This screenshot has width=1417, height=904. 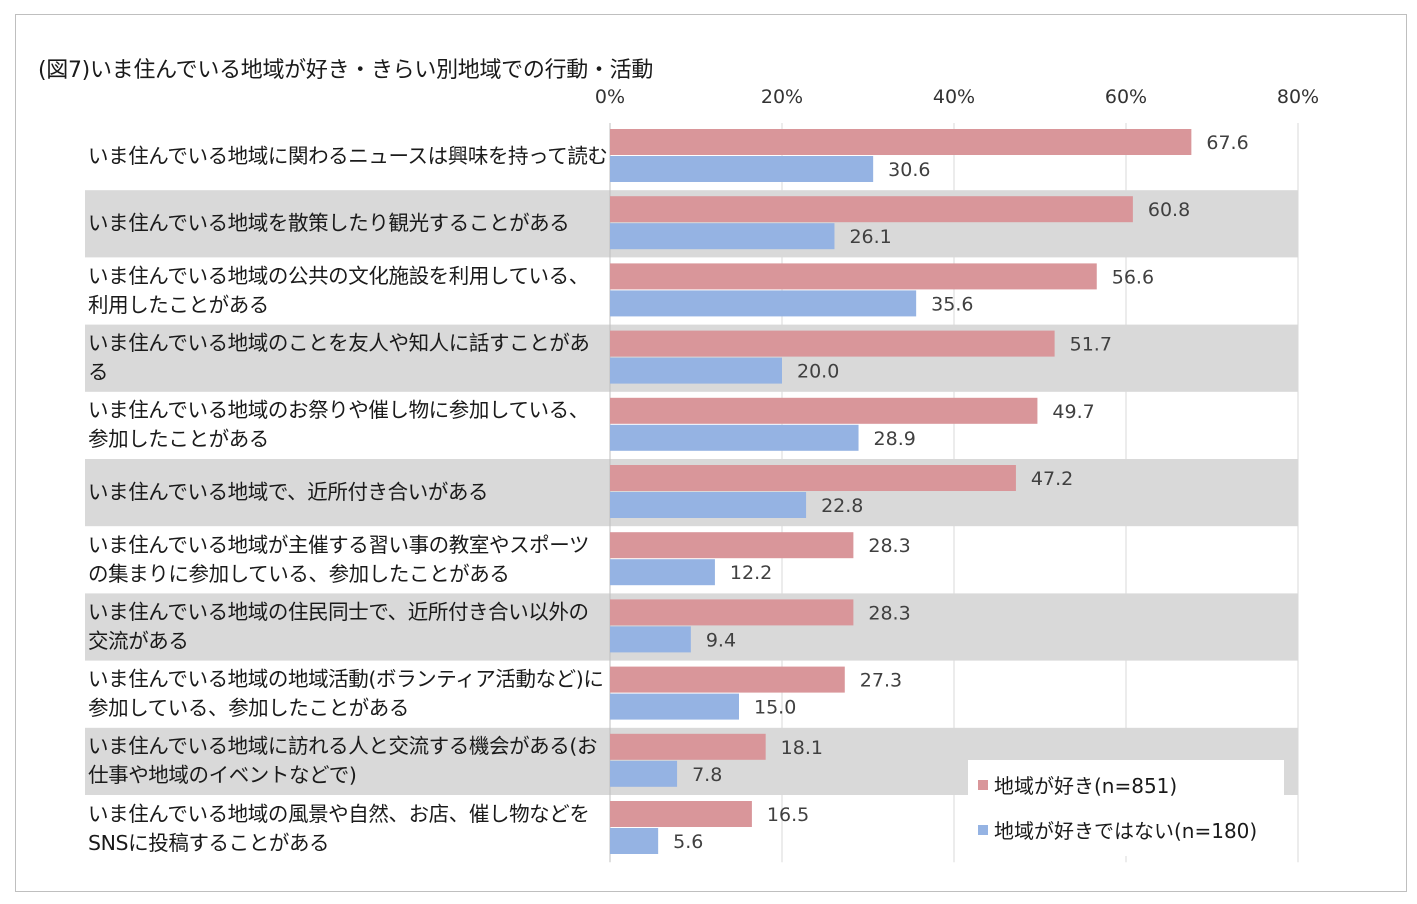 I want to click on legend-item-dislike: 地域が好きではない(n=180), so click(x=1117, y=829).